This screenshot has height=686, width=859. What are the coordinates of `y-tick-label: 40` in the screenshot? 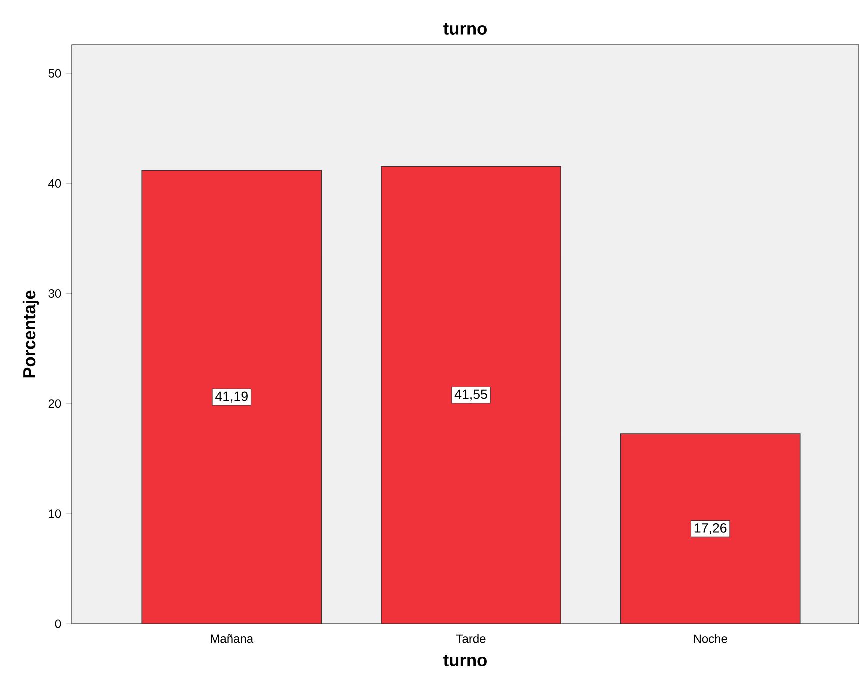 It's located at (55, 183).